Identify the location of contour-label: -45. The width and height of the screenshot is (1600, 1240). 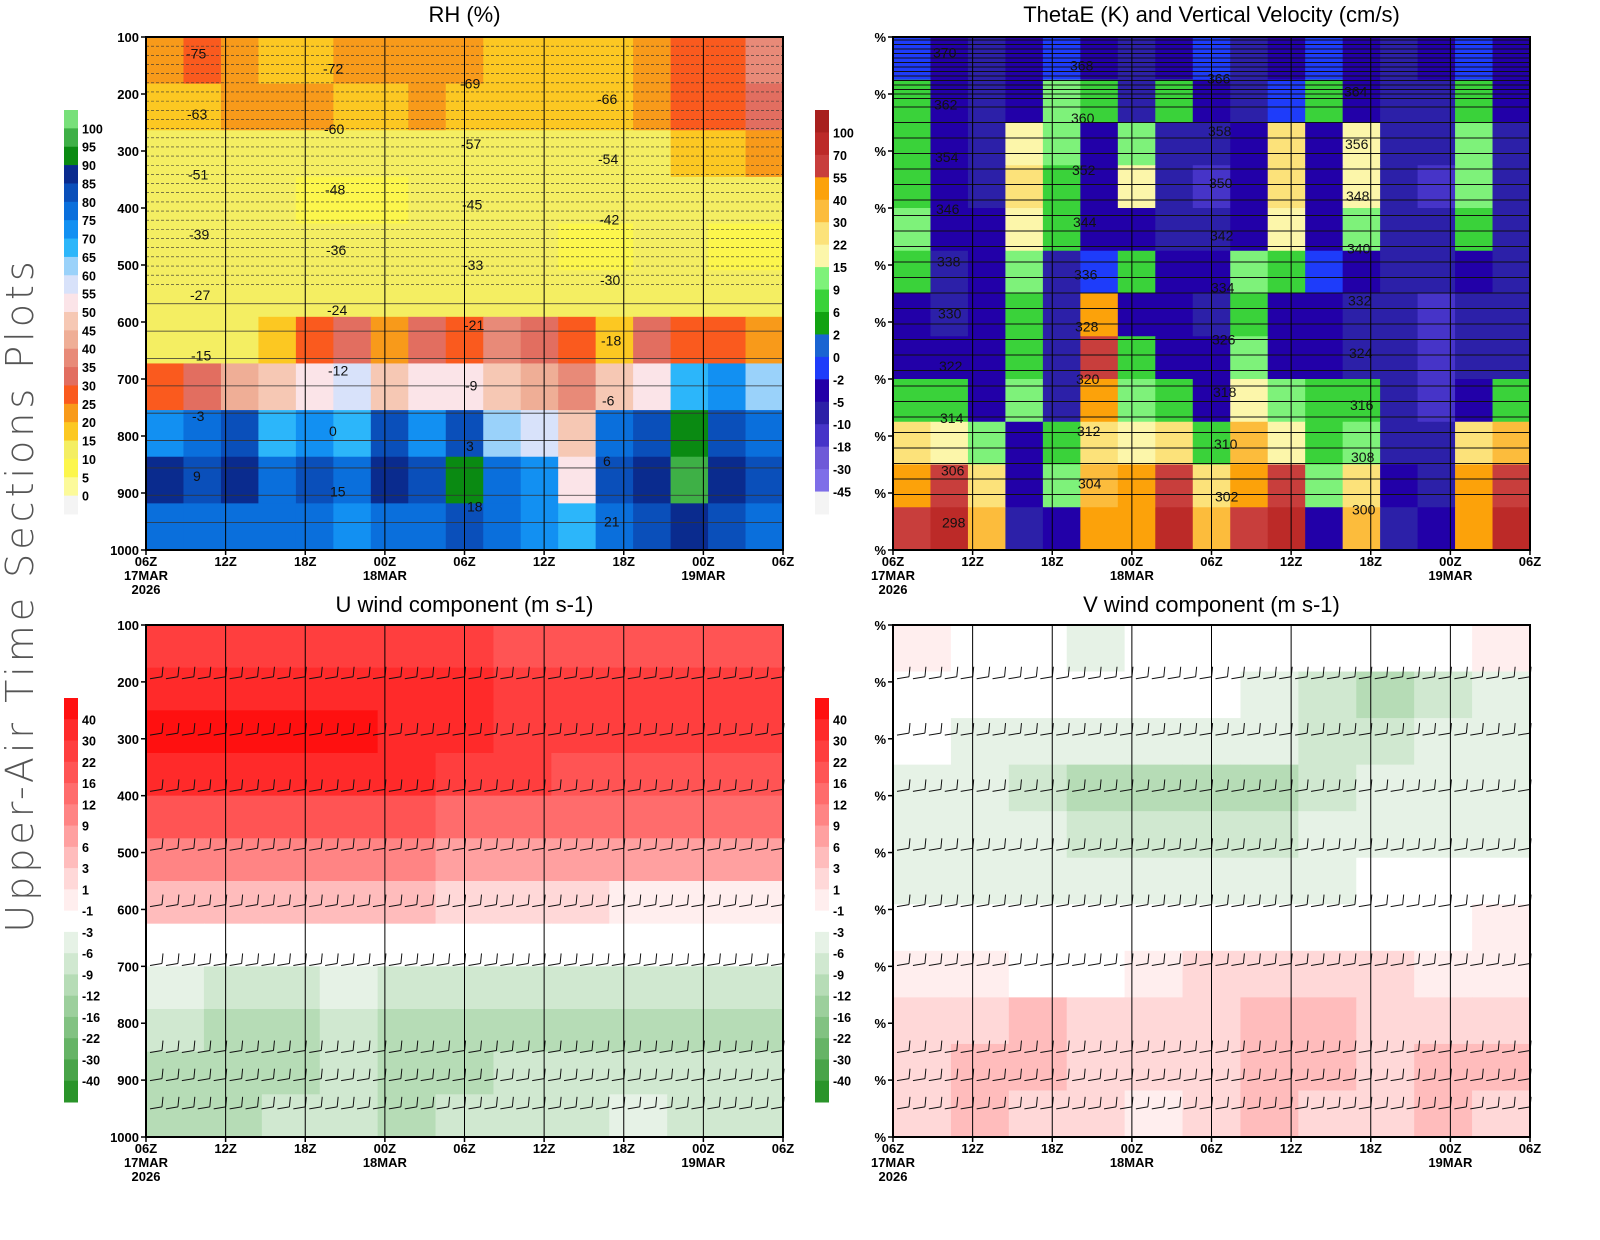
(472, 204).